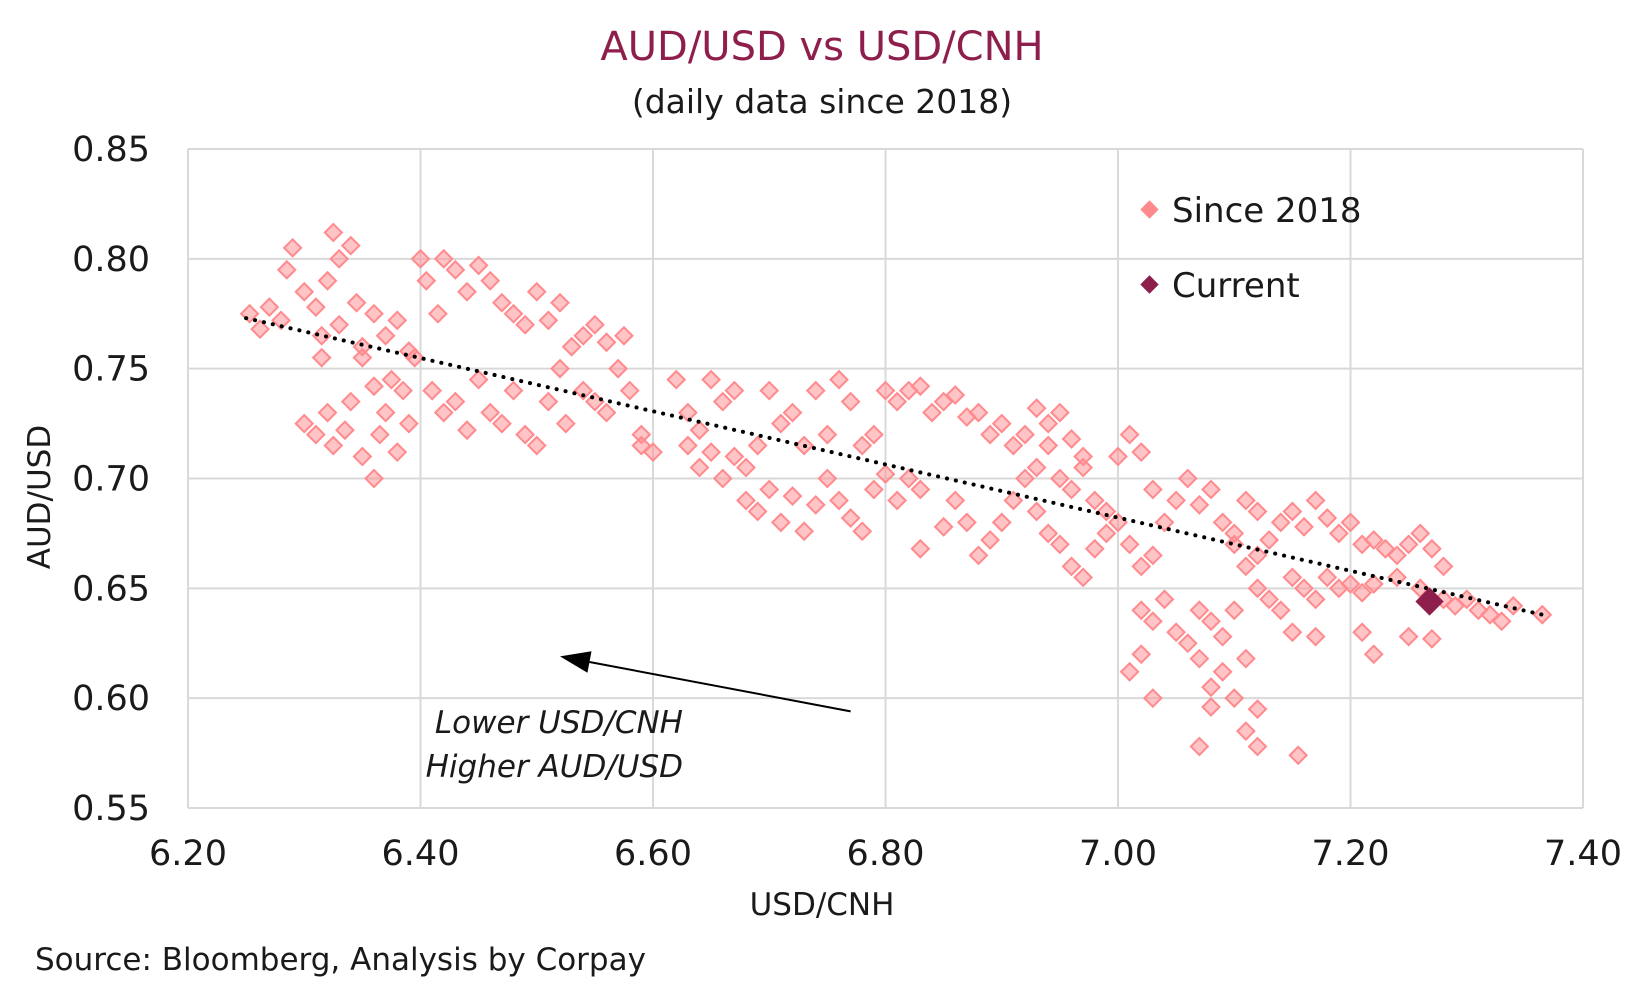  Describe the element at coordinates (40, 497) in the screenshot. I see `y-axis-title: AUD/USD` at that location.